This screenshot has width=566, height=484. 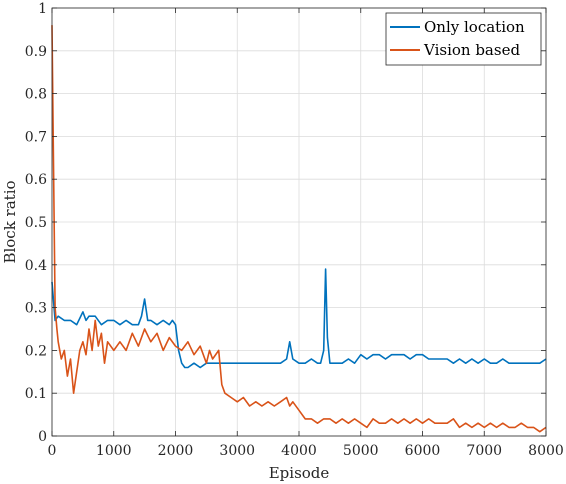 What do you see at coordinates (36, 137) in the screenshot?
I see `y-tick-label: 0.7` at bounding box center [36, 137].